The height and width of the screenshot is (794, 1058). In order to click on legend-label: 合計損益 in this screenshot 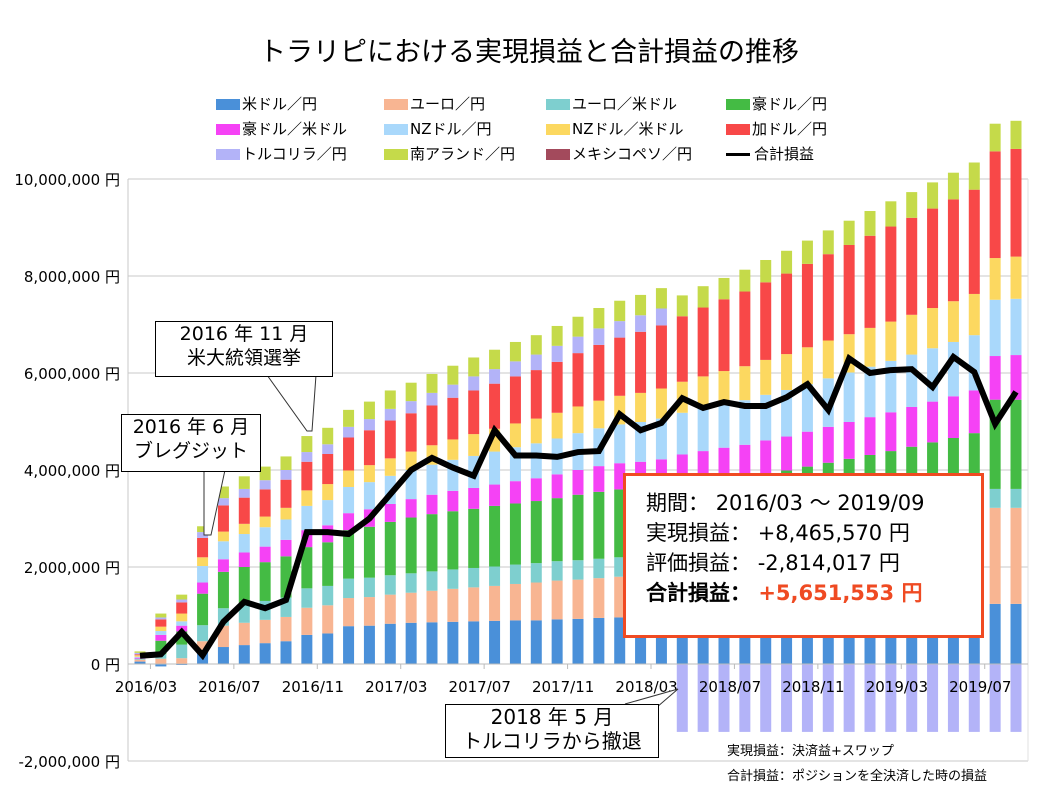, I will do `click(784, 154)`.